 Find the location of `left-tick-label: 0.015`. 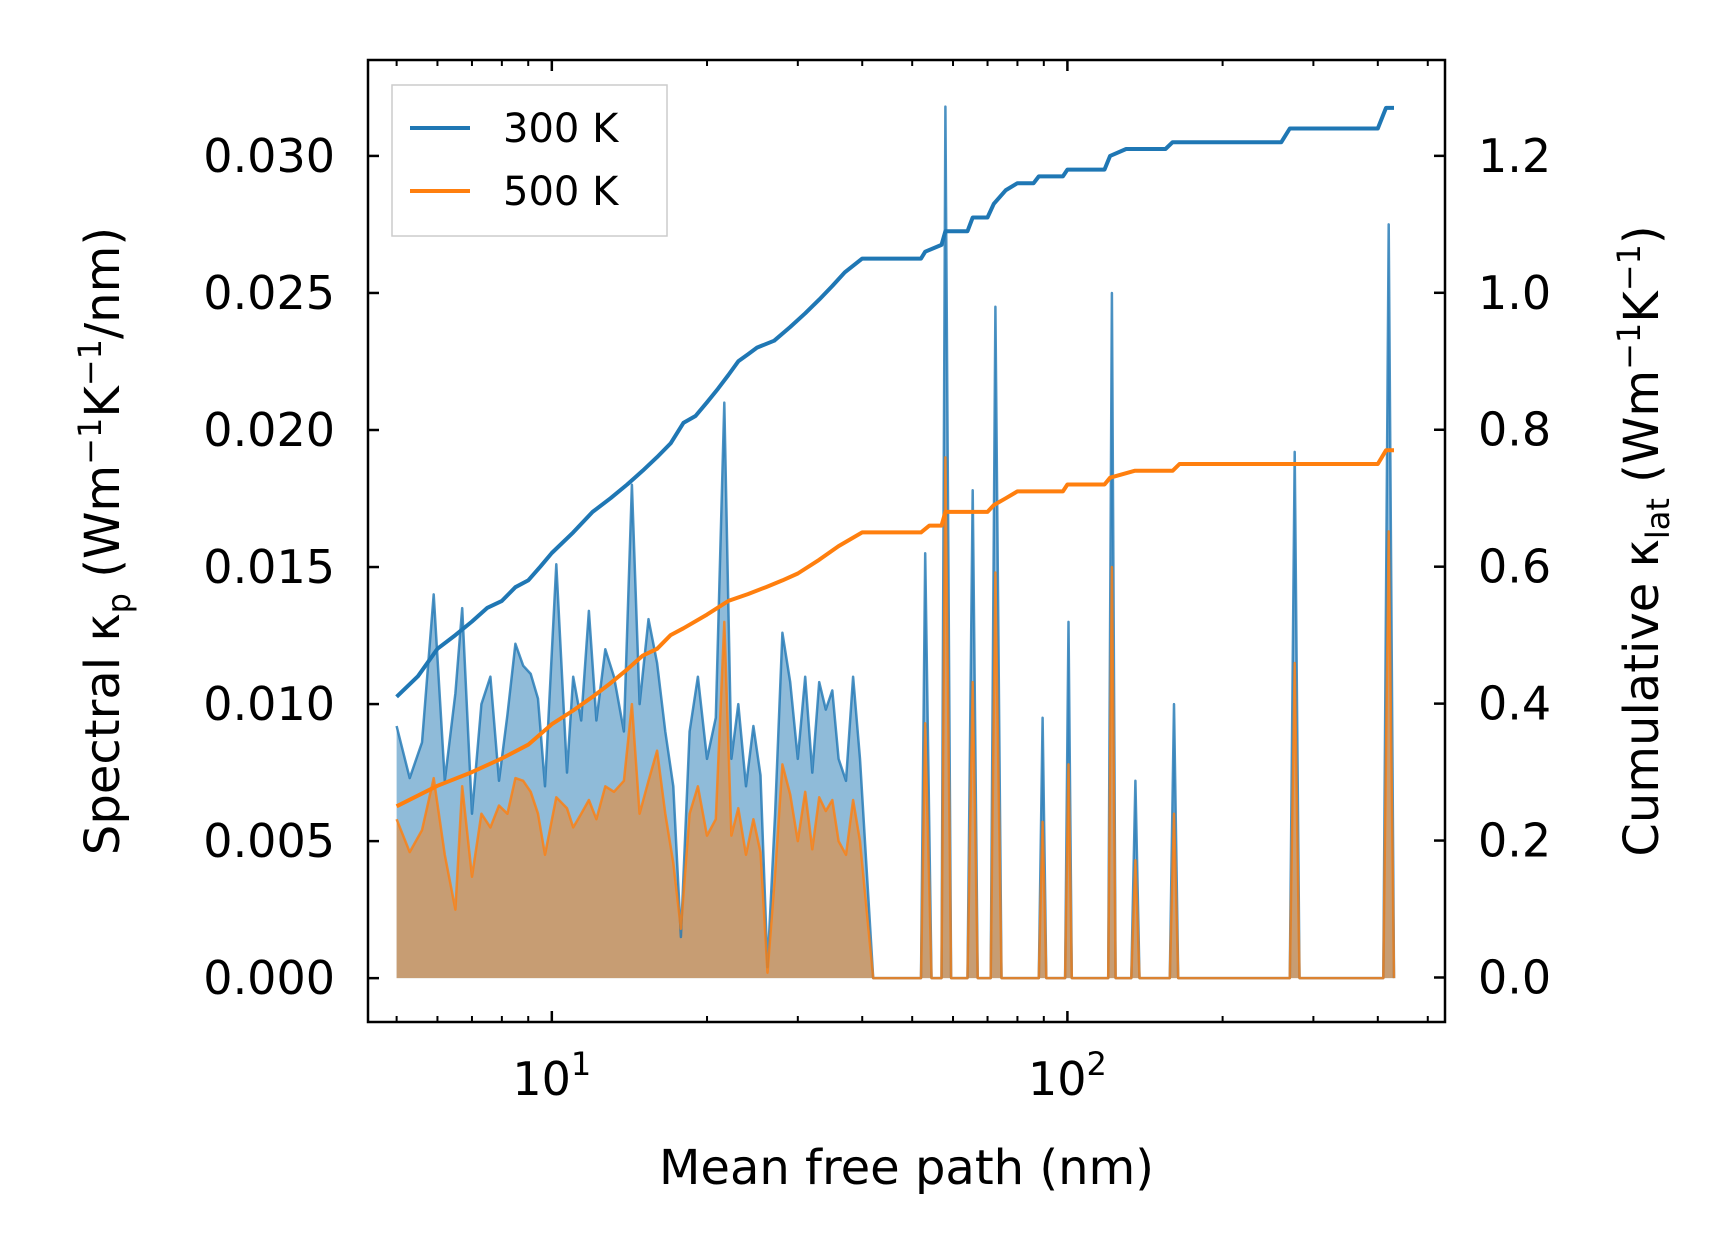

left-tick-label: 0.015 is located at coordinates (269, 567).